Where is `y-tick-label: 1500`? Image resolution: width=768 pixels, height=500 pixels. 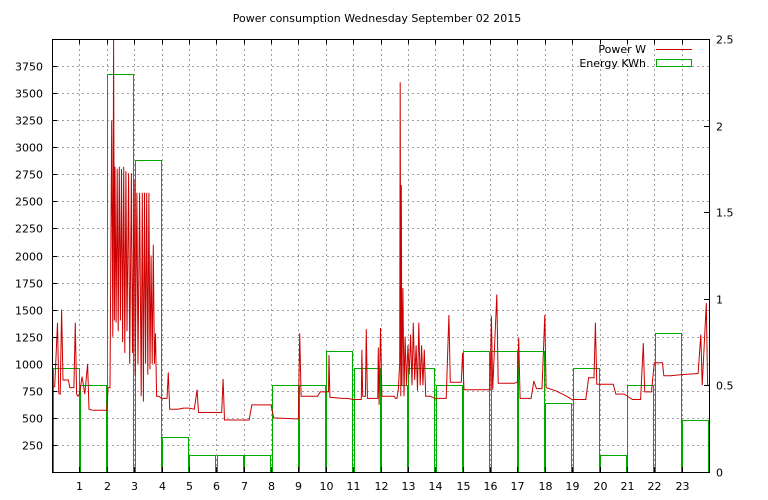
y-tick-label: 1500 is located at coordinates (29, 311).